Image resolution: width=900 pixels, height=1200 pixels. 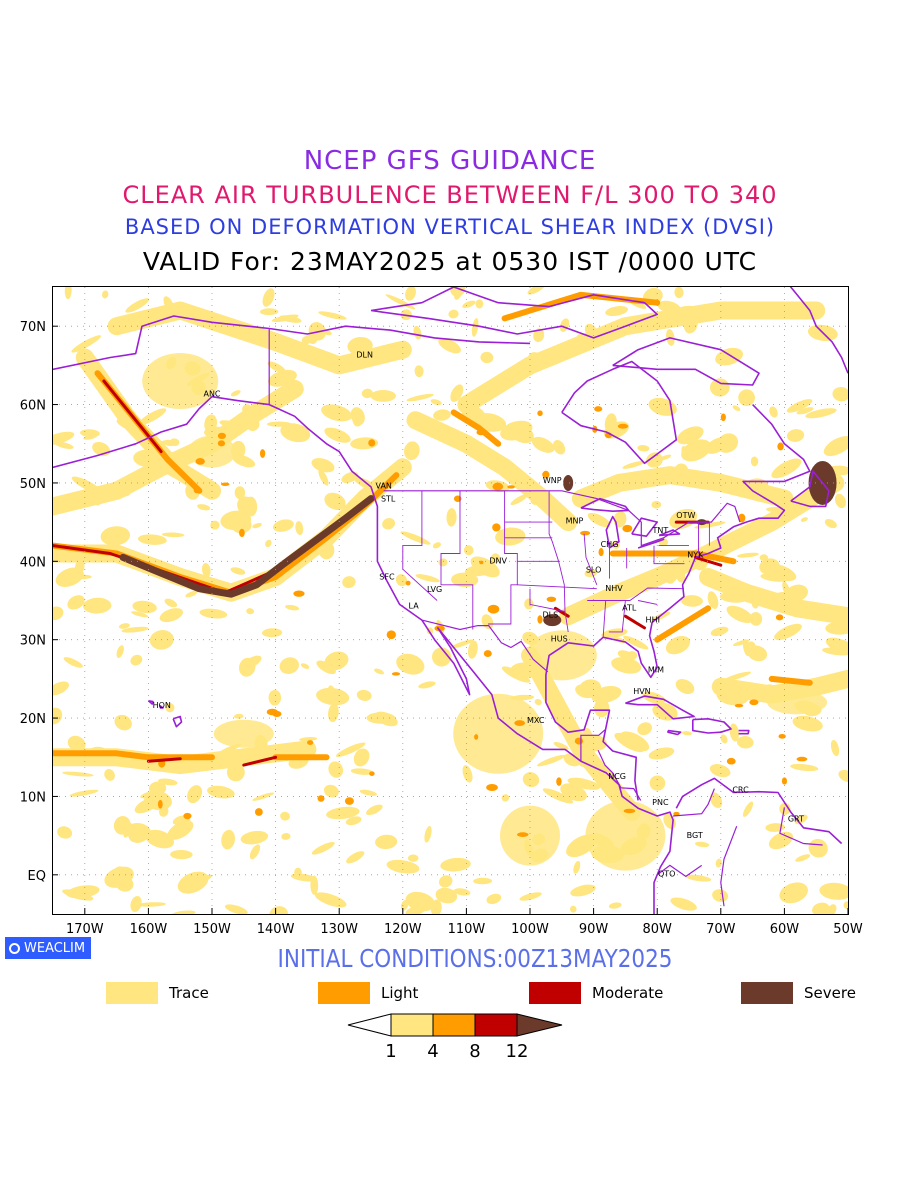 What do you see at coordinates (594, 929) in the screenshot?
I see `lon-label: 90W` at bounding box center [594, 929].